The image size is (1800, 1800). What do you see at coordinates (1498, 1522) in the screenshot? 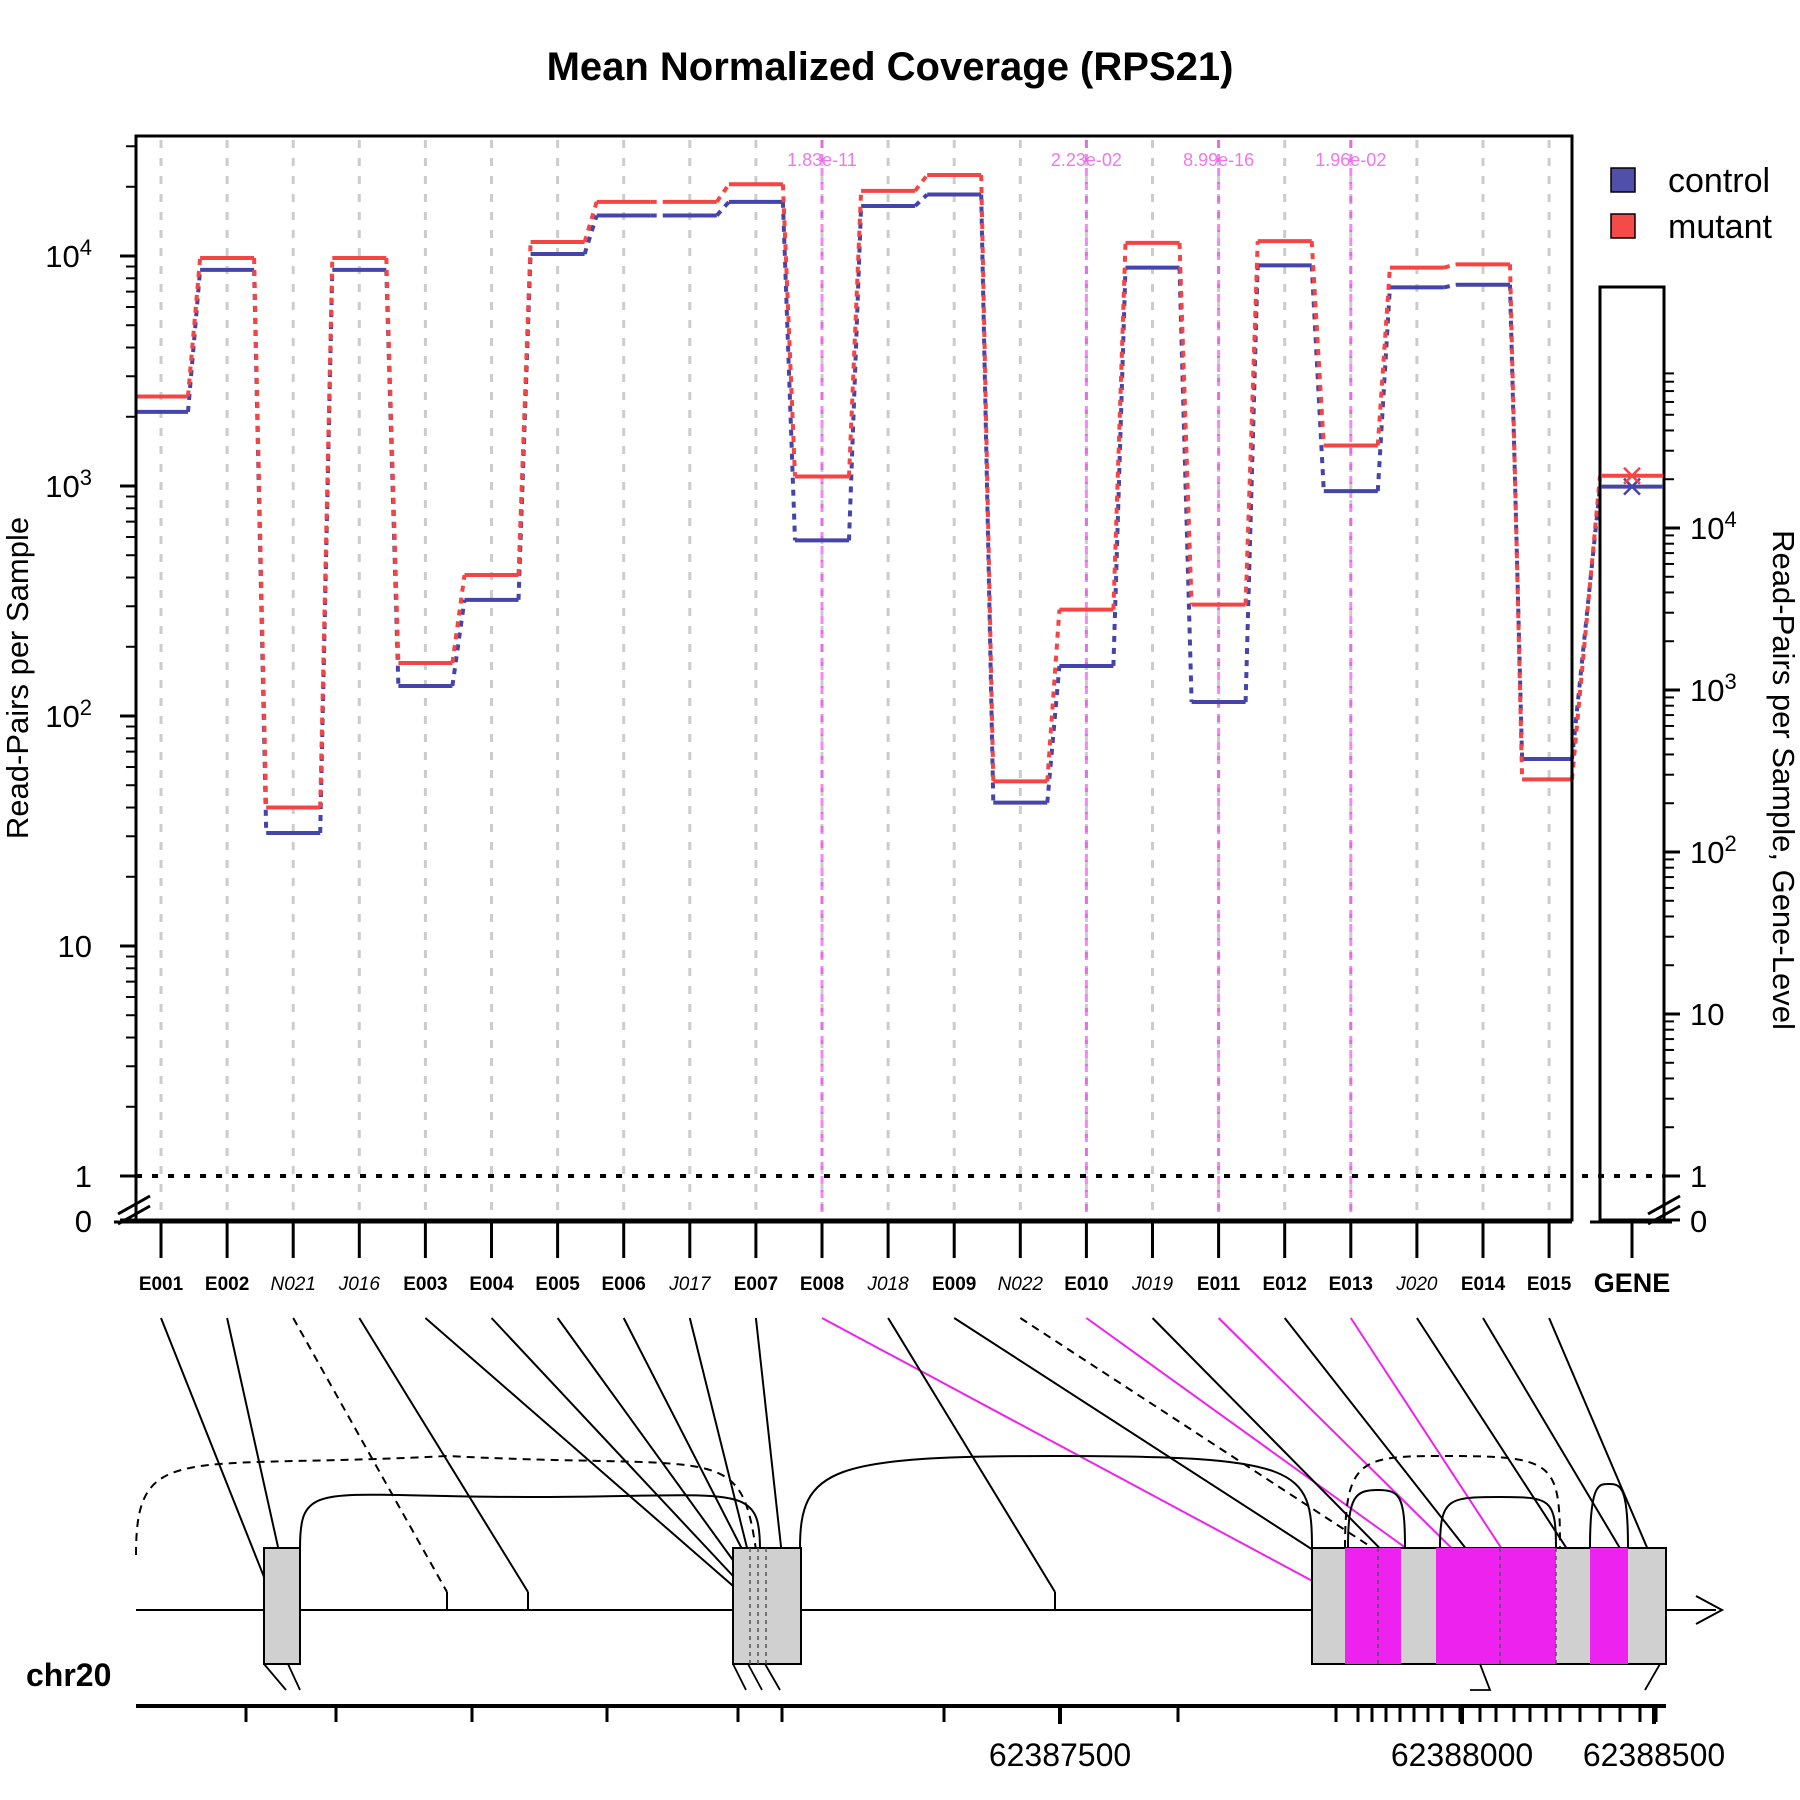
I see `junction-arc-j020` at bounding box center [1498, 1522].